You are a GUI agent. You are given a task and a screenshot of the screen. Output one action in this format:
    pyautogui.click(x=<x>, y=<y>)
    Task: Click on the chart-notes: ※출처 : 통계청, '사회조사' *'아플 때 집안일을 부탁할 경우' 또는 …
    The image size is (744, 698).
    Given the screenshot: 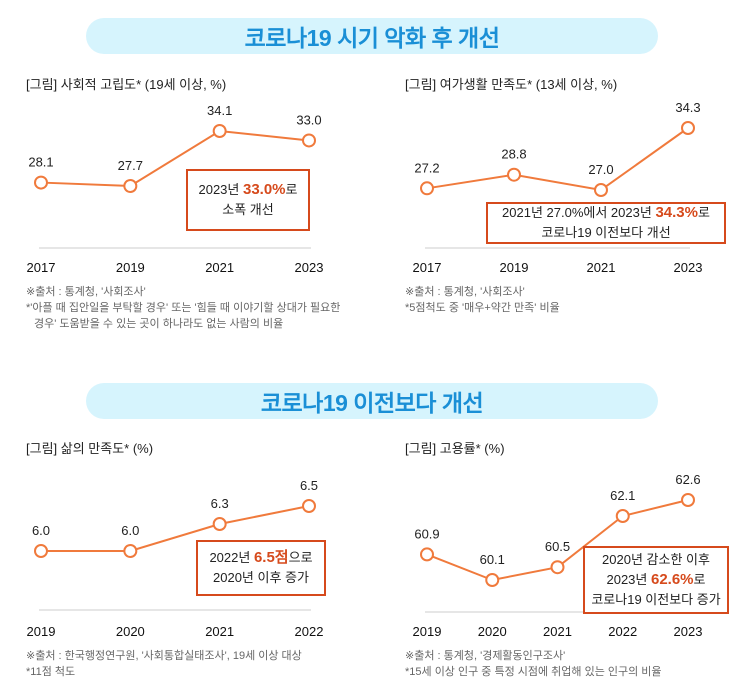 What is the action you would take?
    pyautogui.click(x=183, y=308)
    